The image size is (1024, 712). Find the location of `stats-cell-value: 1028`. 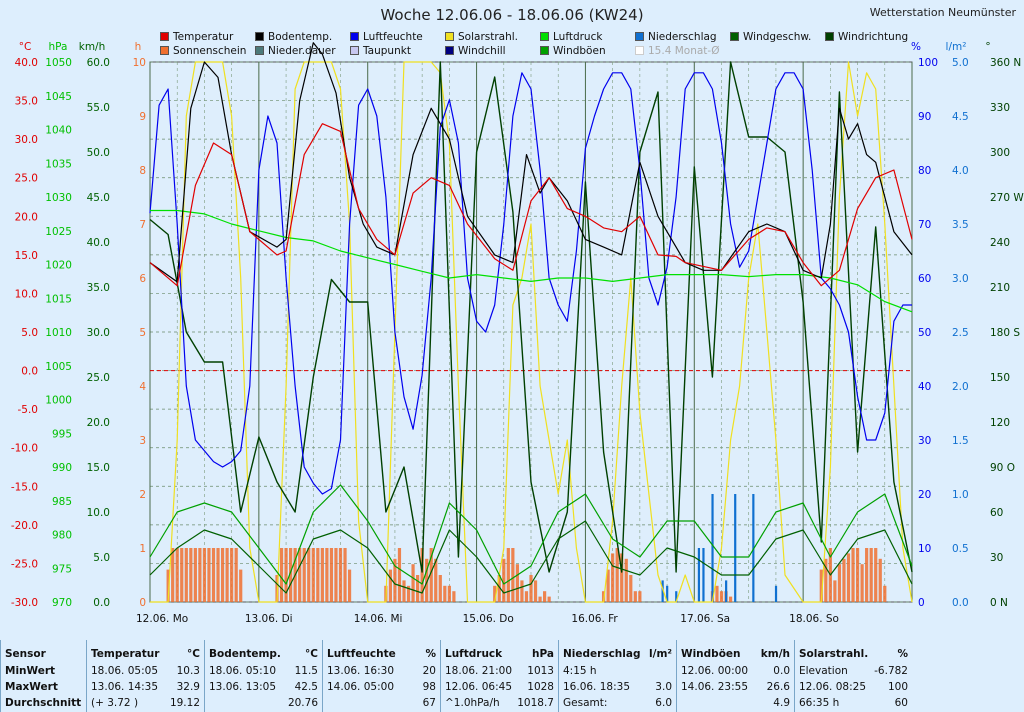

stats-cell-value: 1028 is located at coordinates (540, 687).